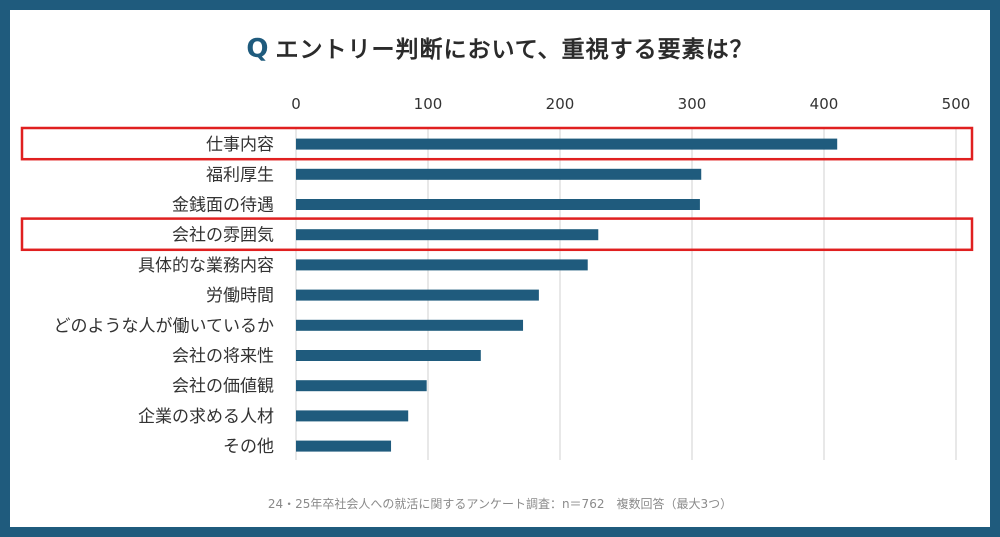  Describe the element at coordinates (223, 236) in the screenshot. I see `category-label: 会社の雰囲気` at that location.